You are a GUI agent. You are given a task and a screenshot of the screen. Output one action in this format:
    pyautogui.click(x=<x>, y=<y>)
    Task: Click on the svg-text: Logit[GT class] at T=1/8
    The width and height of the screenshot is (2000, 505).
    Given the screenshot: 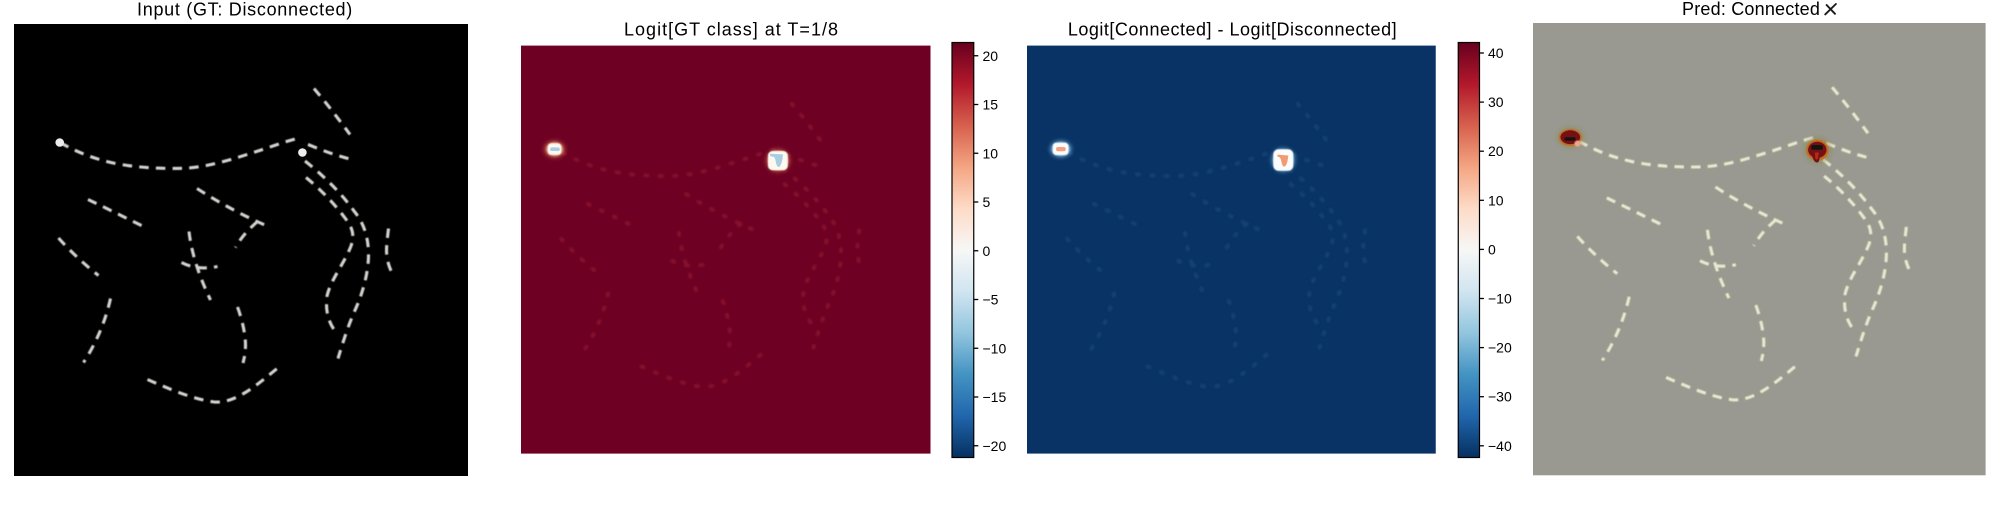 What is the action you would take?
    pyautogui.click(x=731, y=29)
    